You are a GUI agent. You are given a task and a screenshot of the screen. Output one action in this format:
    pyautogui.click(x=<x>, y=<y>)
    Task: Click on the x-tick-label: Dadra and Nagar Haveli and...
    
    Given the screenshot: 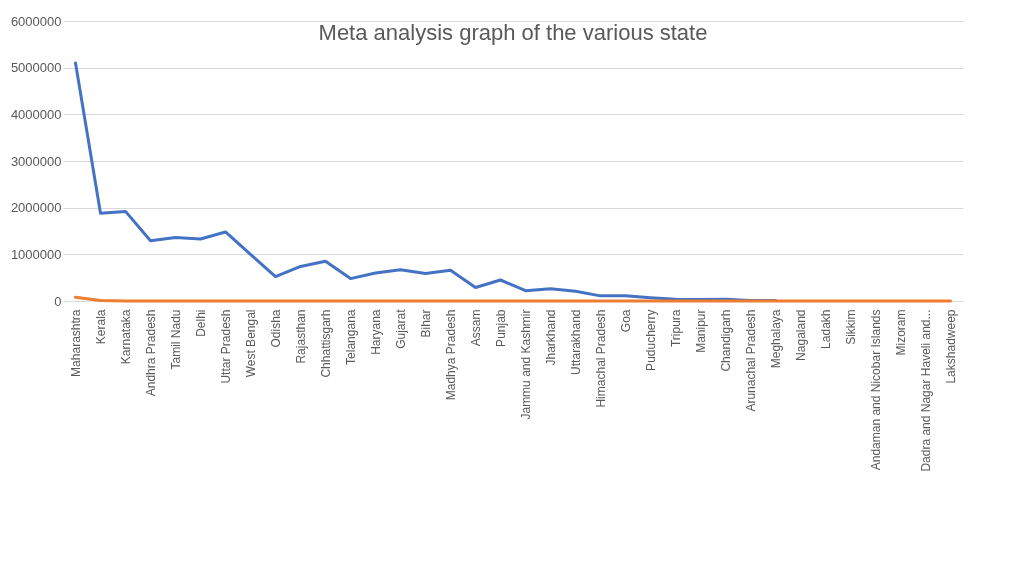 What is the action you would take?
    pyautogui.click(x=926, y=390)
    